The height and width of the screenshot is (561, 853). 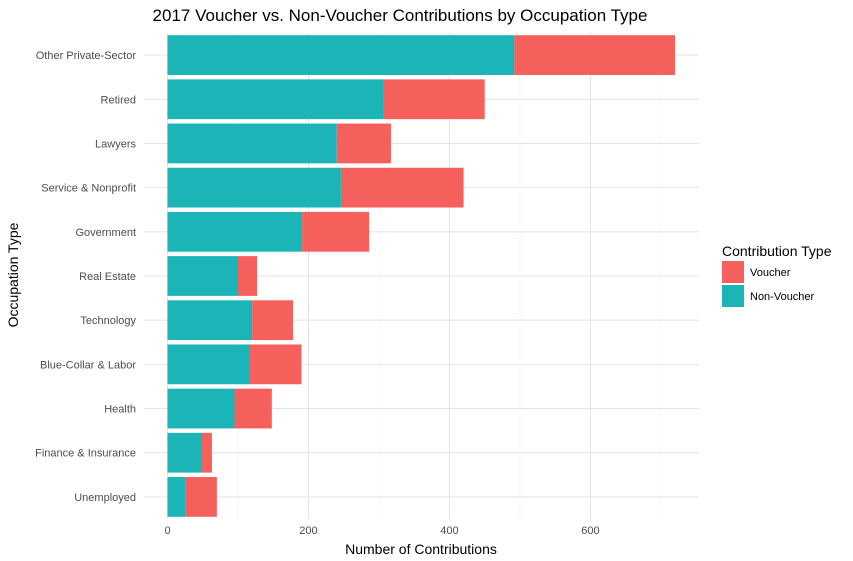 What do you see at coordinates (105, 233) in the screenshot?
I see `y-tick-label: Government` at bounding box center [105, 233].